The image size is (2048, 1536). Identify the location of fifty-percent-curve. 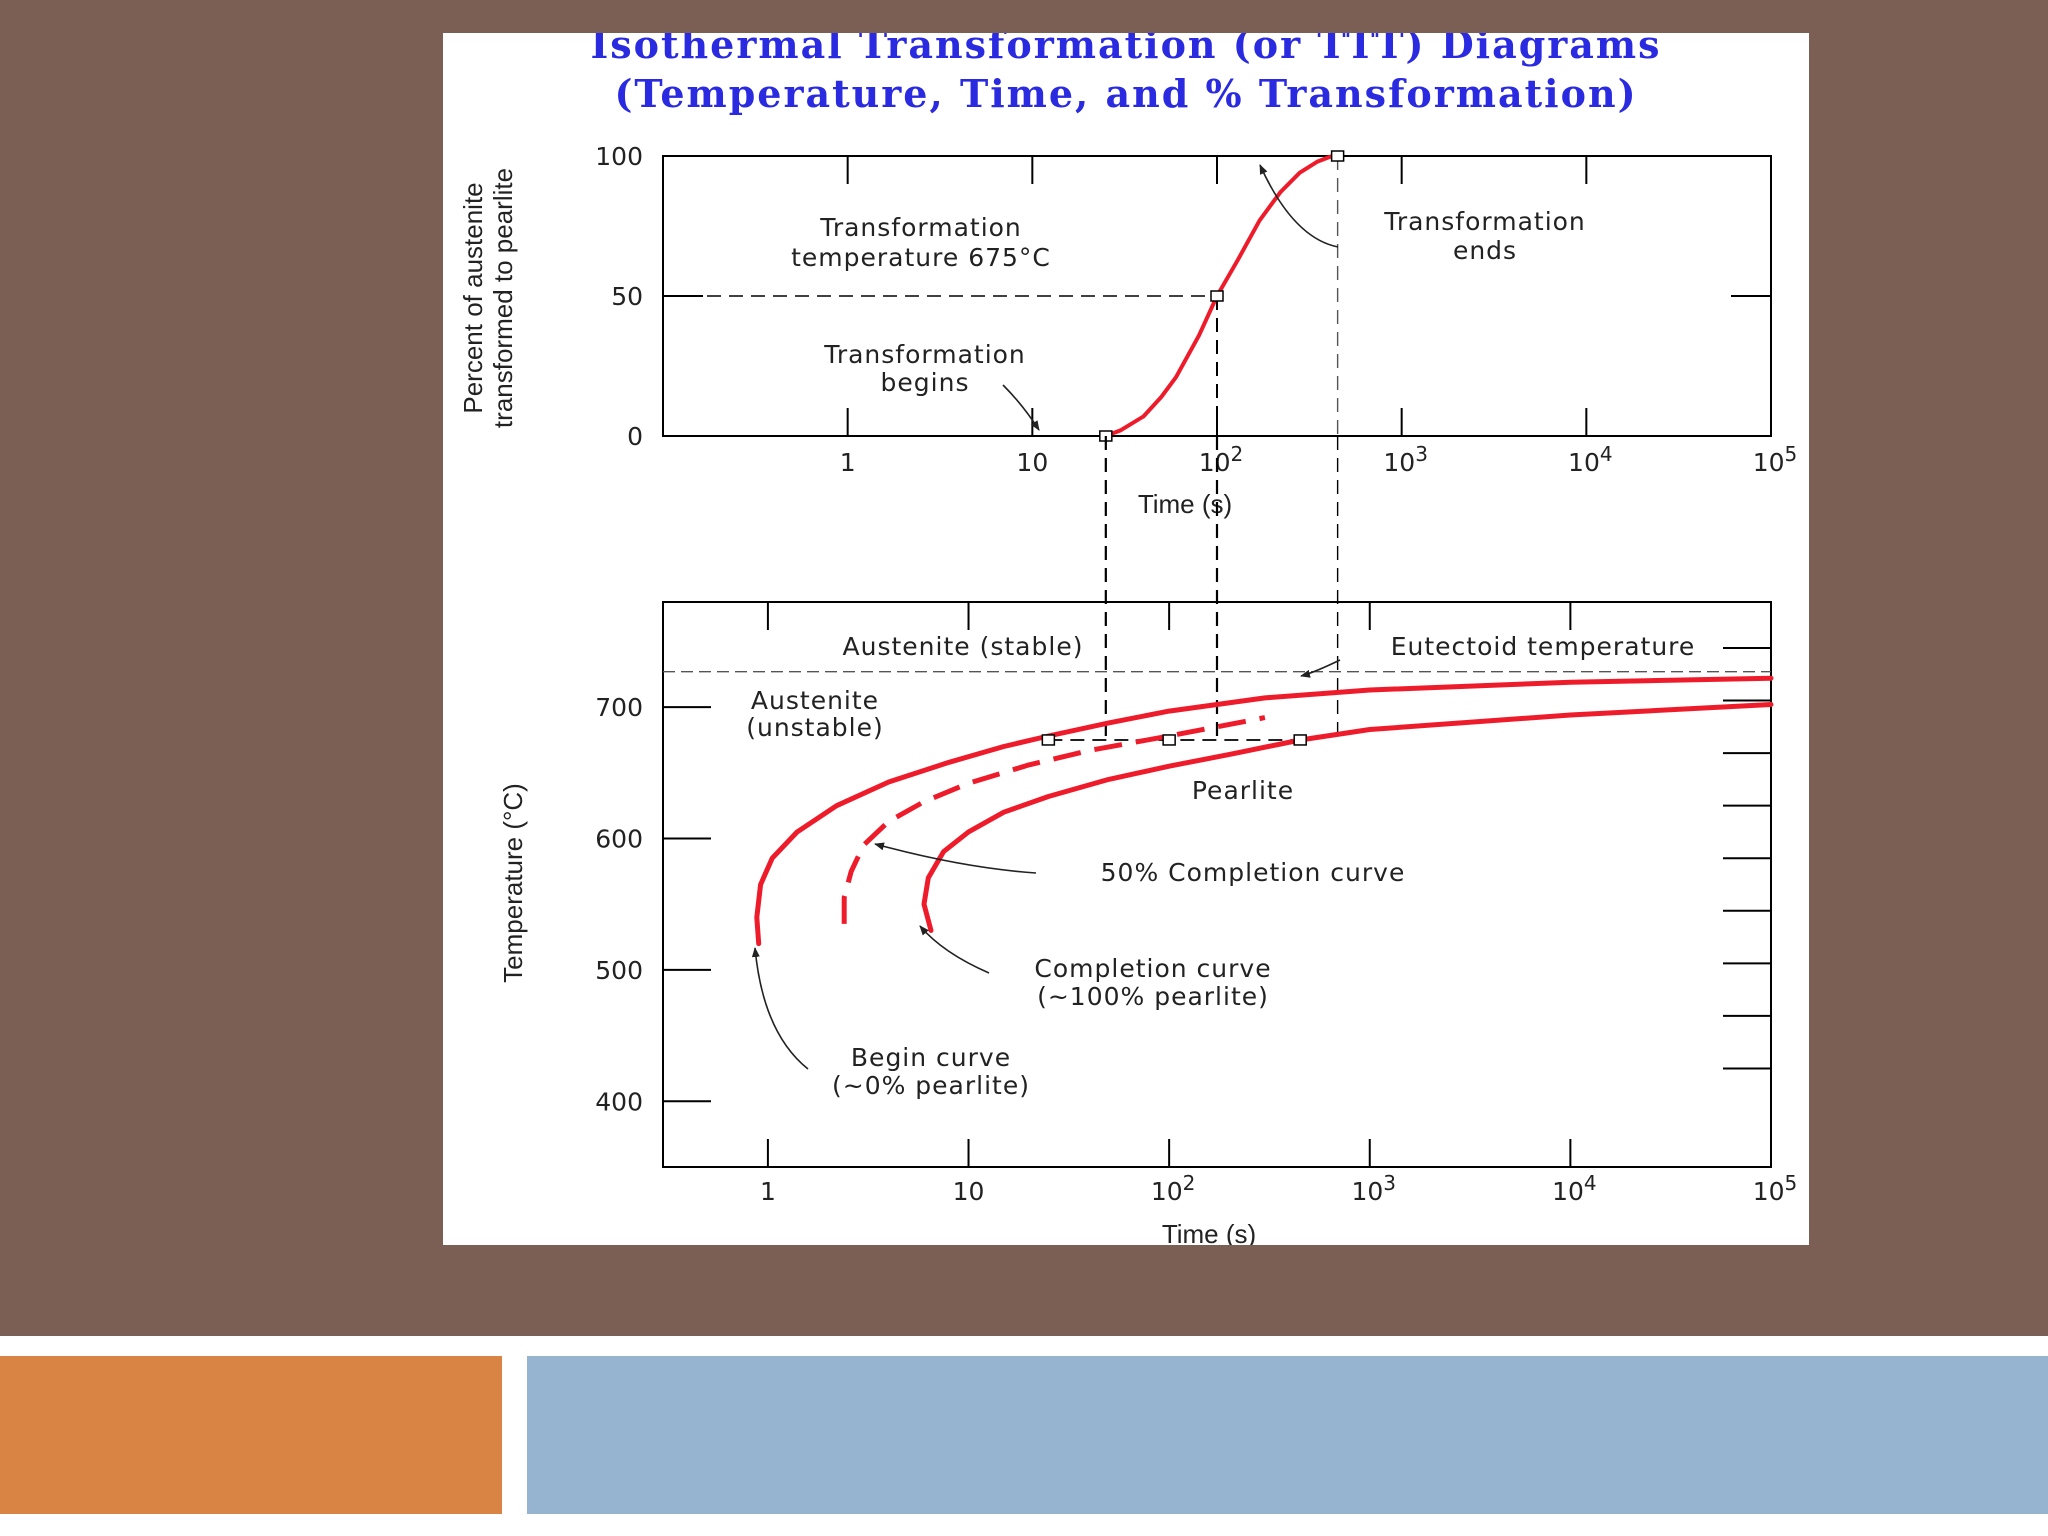
(1053, 819).